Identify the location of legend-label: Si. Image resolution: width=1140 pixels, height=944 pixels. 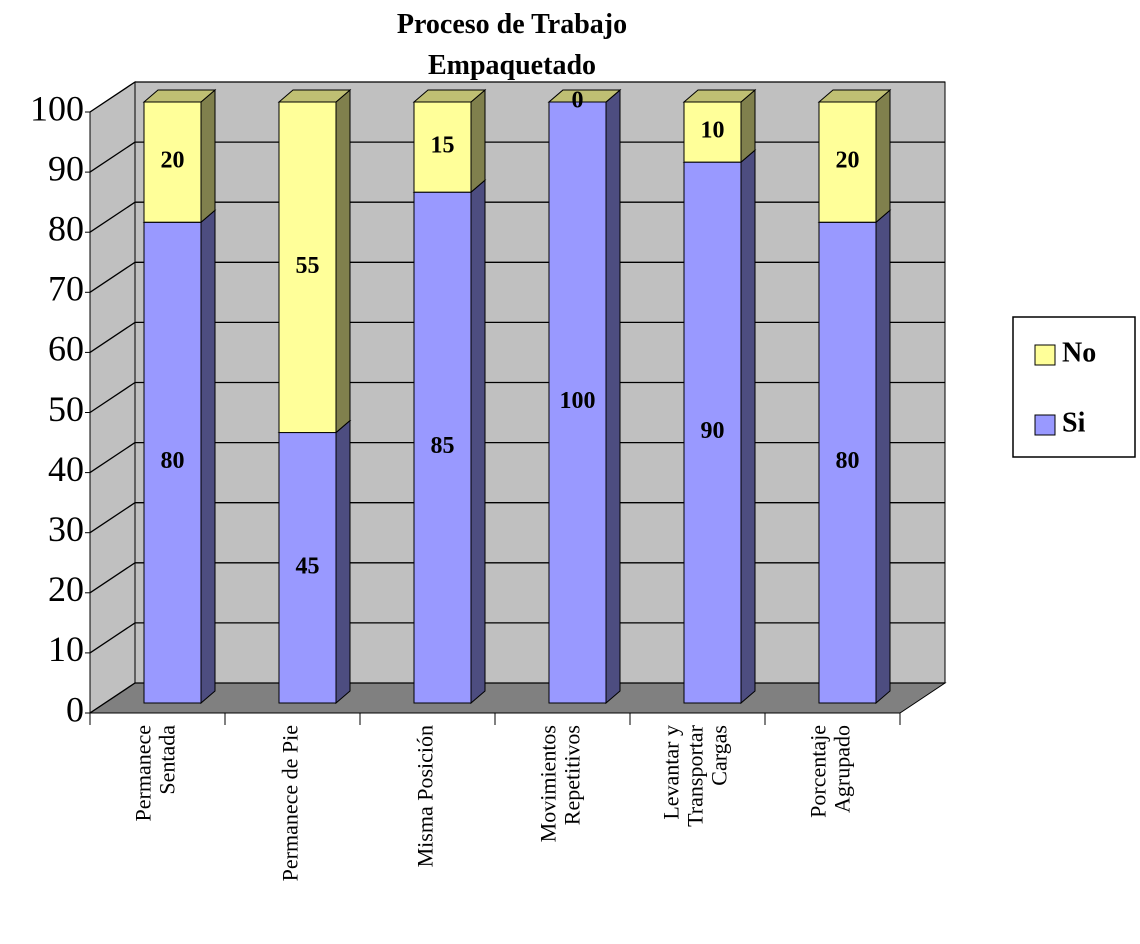
(1074, 422).